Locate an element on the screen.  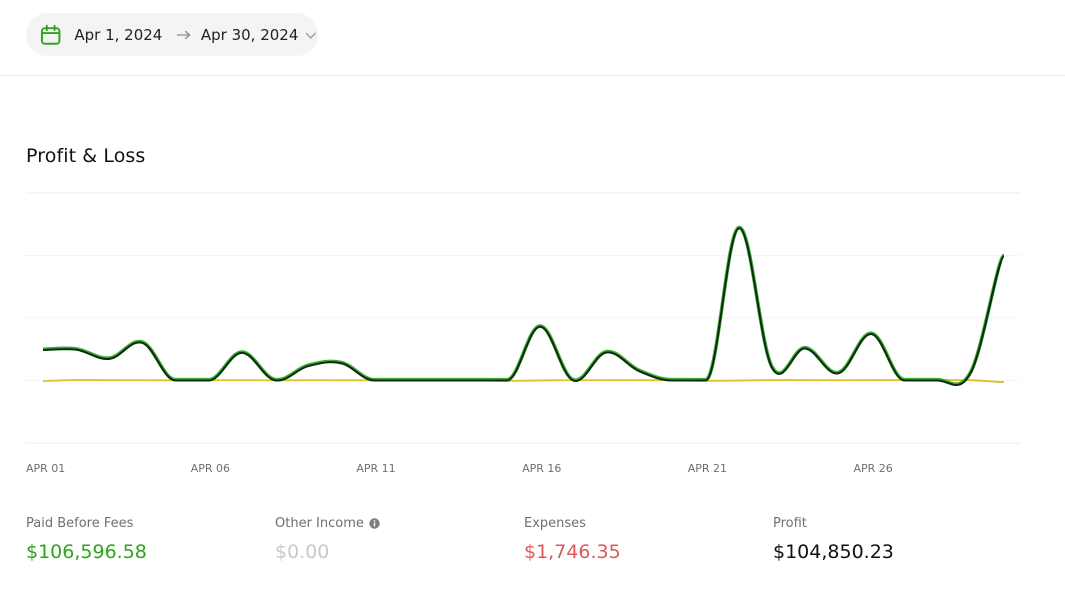
metric-other-income: Other Income $0.00 is located at coordinates (390, 539).